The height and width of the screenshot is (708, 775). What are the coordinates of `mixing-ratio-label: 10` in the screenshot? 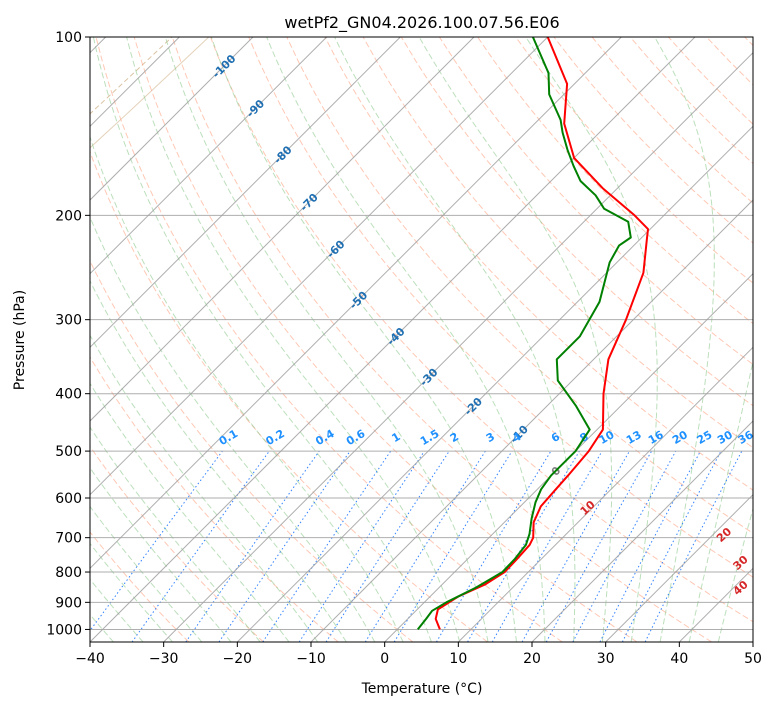 It's located at (607, 437).